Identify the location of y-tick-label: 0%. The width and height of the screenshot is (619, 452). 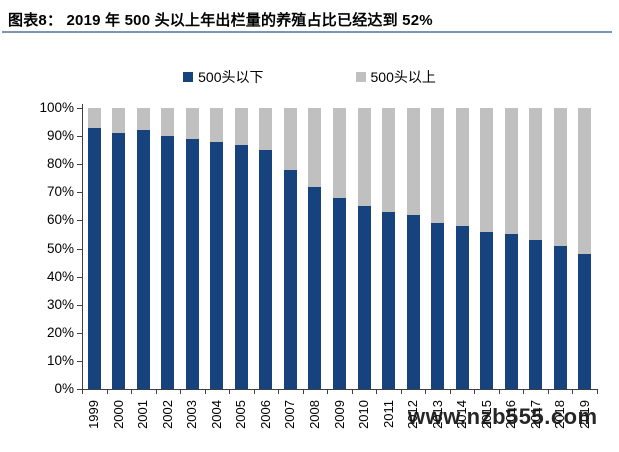
(64, 388).